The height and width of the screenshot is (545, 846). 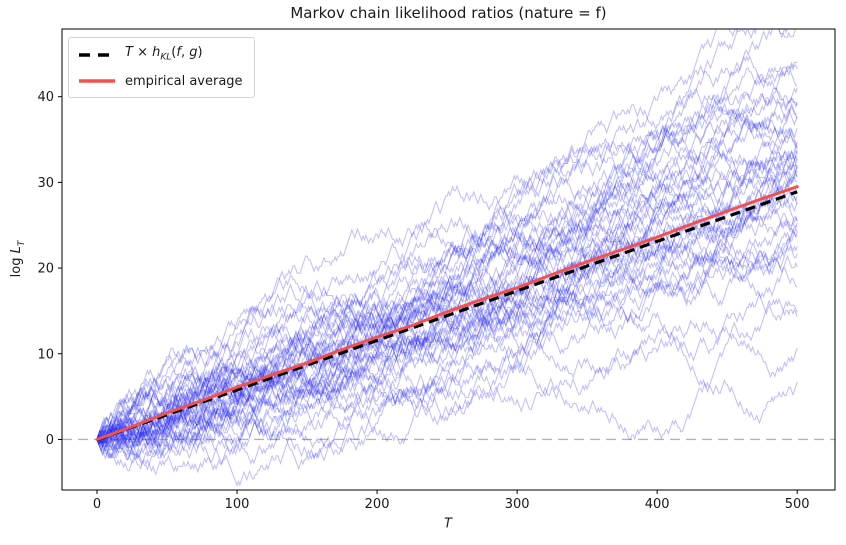 I want to click on legend-entry-theory: T × hKL(f, g), so click(x=160, y=55).